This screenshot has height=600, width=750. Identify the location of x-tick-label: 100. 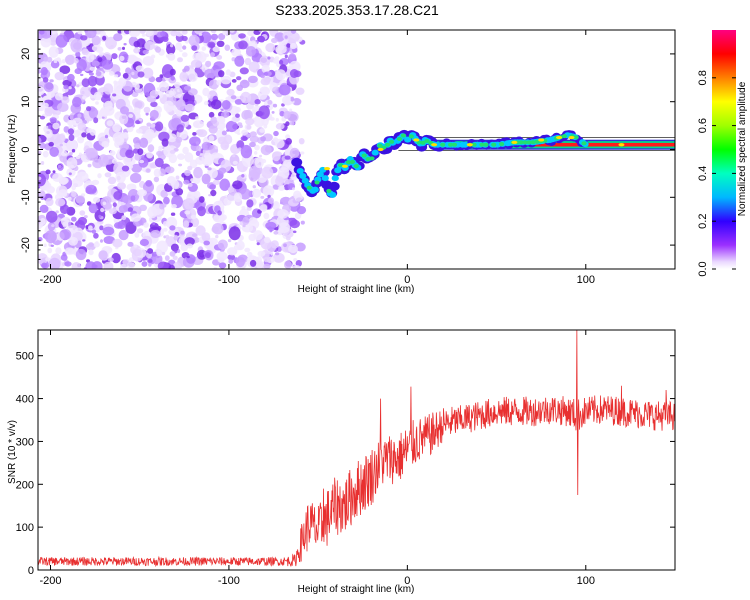
(586, 280).